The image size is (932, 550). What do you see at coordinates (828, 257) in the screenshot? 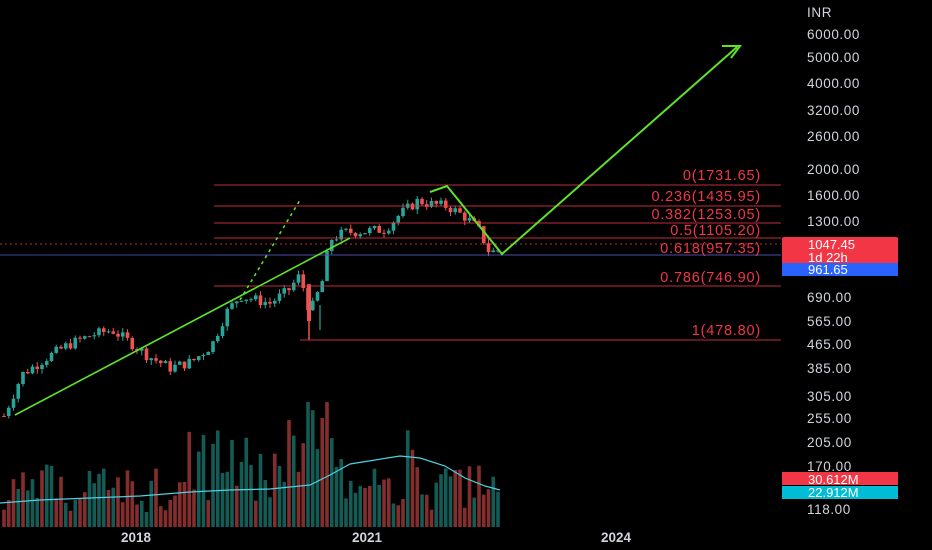
I see `countdown-timer: 1d 22h` at bounding box center [828, 257].